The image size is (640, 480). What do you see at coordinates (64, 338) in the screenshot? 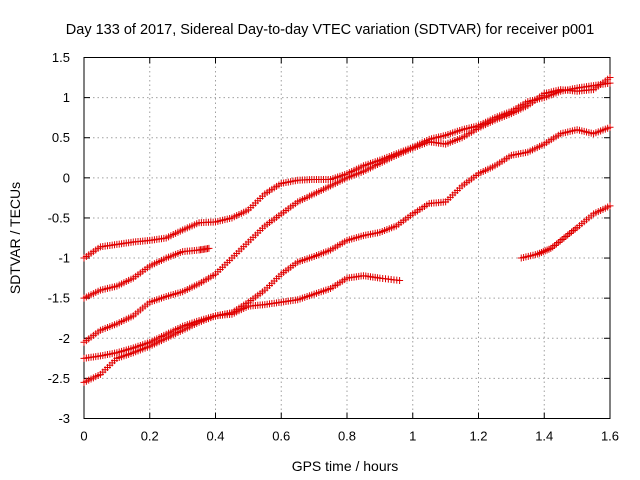
I see `y-tick-label: -2` at bounding box center [64, 338].